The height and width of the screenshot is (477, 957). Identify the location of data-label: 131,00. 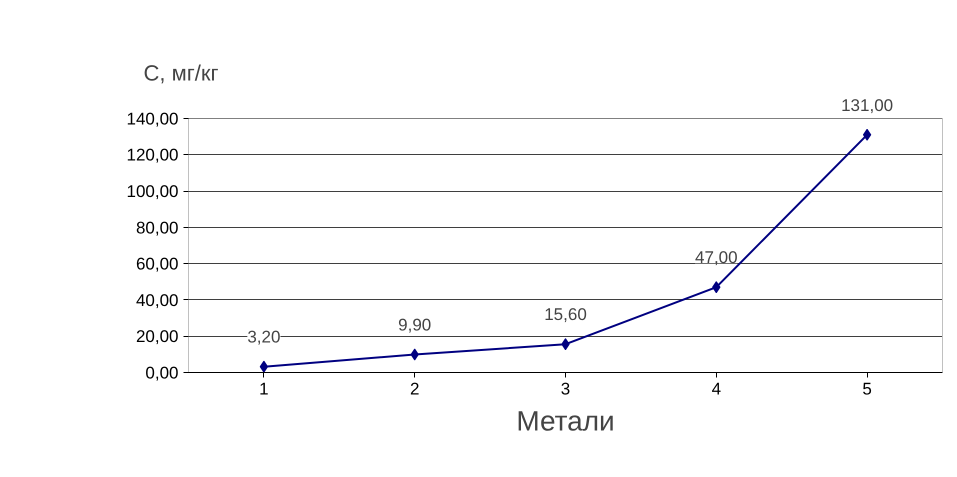
(867, 105).